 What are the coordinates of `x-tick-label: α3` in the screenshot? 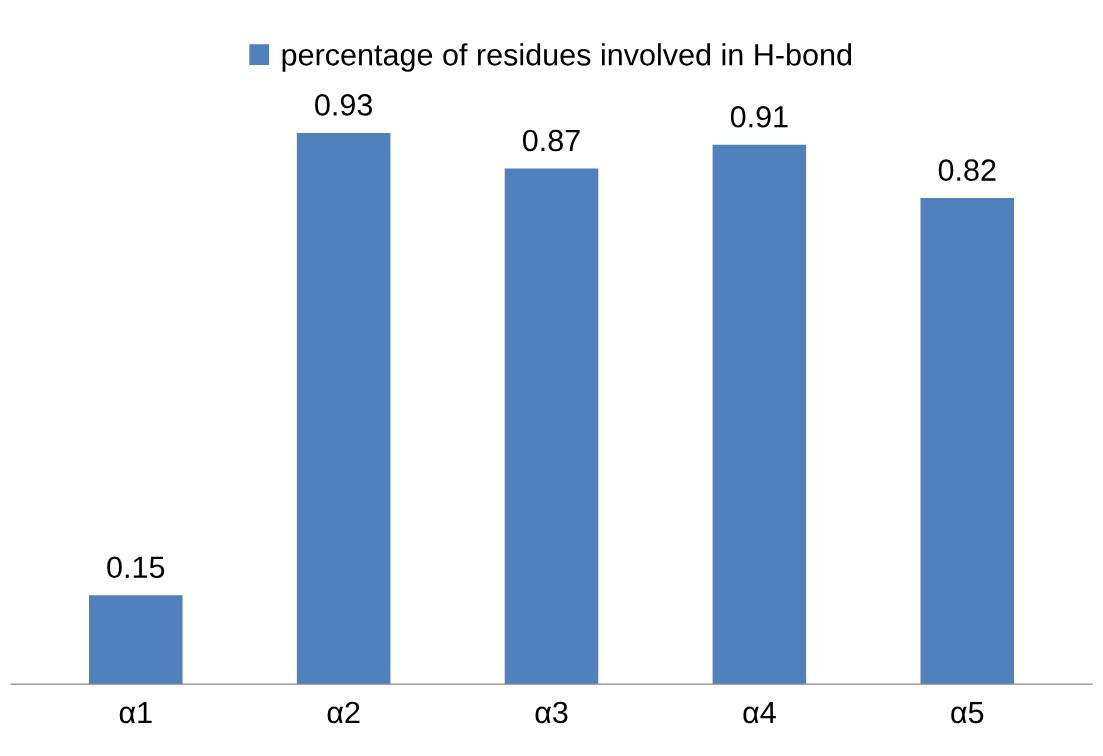 It's located at (551, 712).